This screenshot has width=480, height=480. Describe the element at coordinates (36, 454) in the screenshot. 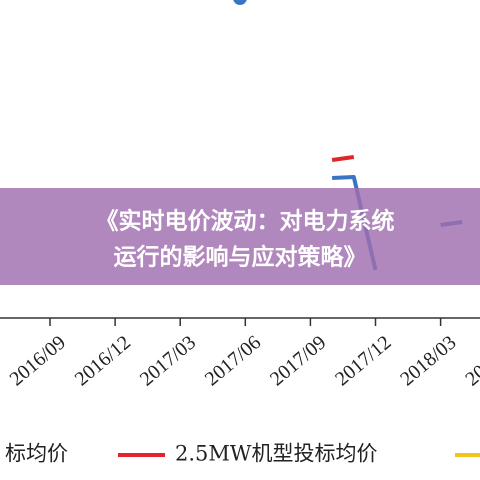

I see `legend-text: 标均价` at that location.